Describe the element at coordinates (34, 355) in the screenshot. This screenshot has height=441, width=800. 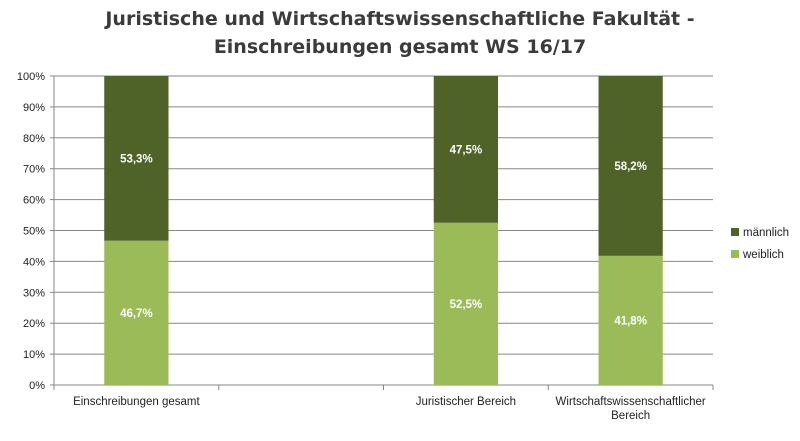
I see `y-tick-label: 10%` at that location.